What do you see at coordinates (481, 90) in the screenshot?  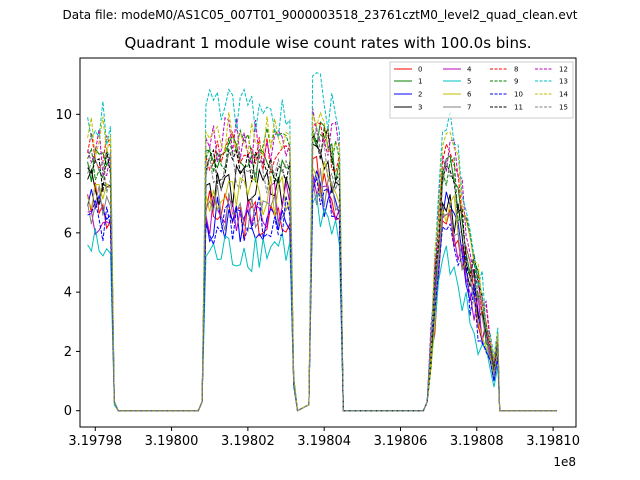 I see `legend-frame` at bounding box center [481, 90].